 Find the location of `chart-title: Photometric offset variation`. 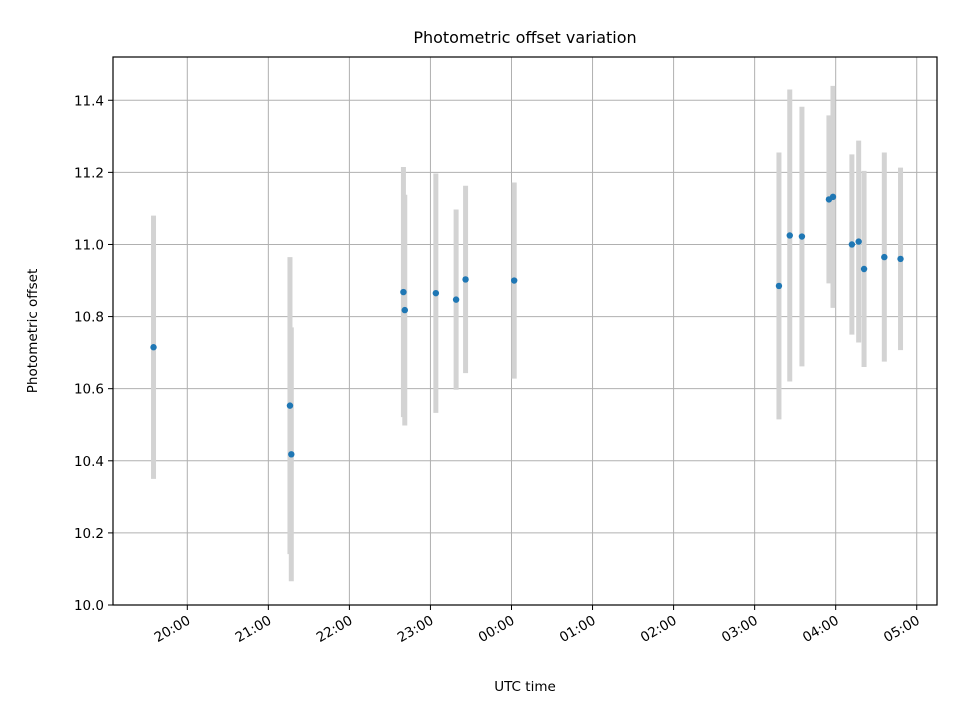

chart-title: Photometric offset variation is located at coordinates (524, 37).